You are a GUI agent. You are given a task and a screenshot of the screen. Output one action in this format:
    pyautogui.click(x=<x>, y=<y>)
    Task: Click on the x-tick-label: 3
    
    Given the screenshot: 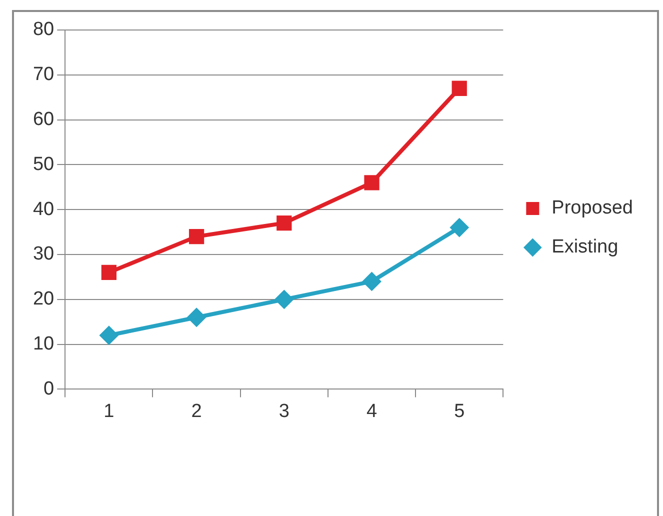 What is the action you would take?
    pyautogui.click(x=284, y=411)
    